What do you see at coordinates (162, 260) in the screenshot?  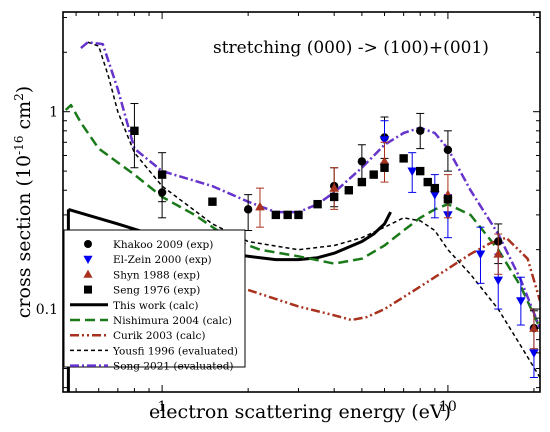 I see `legend-label-el-zein-2000-exp: El-Zein 2000 (exp)` at bounding box center [162, 260].